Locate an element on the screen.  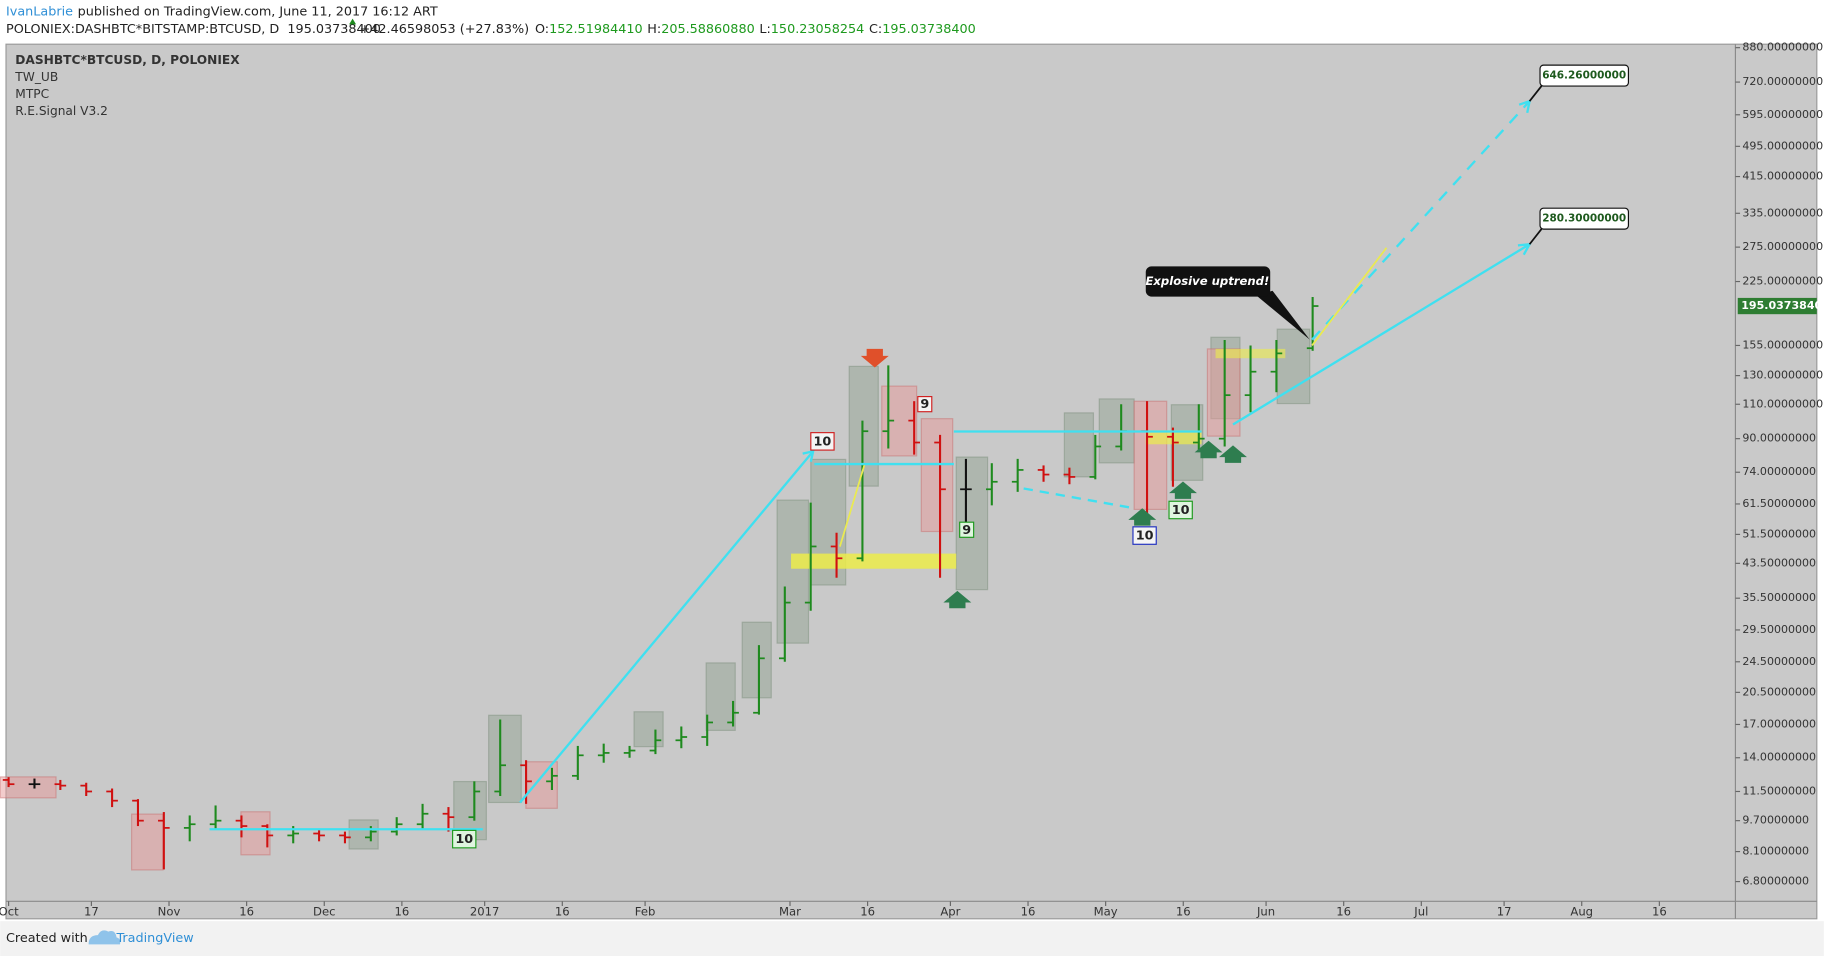
y-tick-label: 6.80000000 is located at coordinates (1775, 881).